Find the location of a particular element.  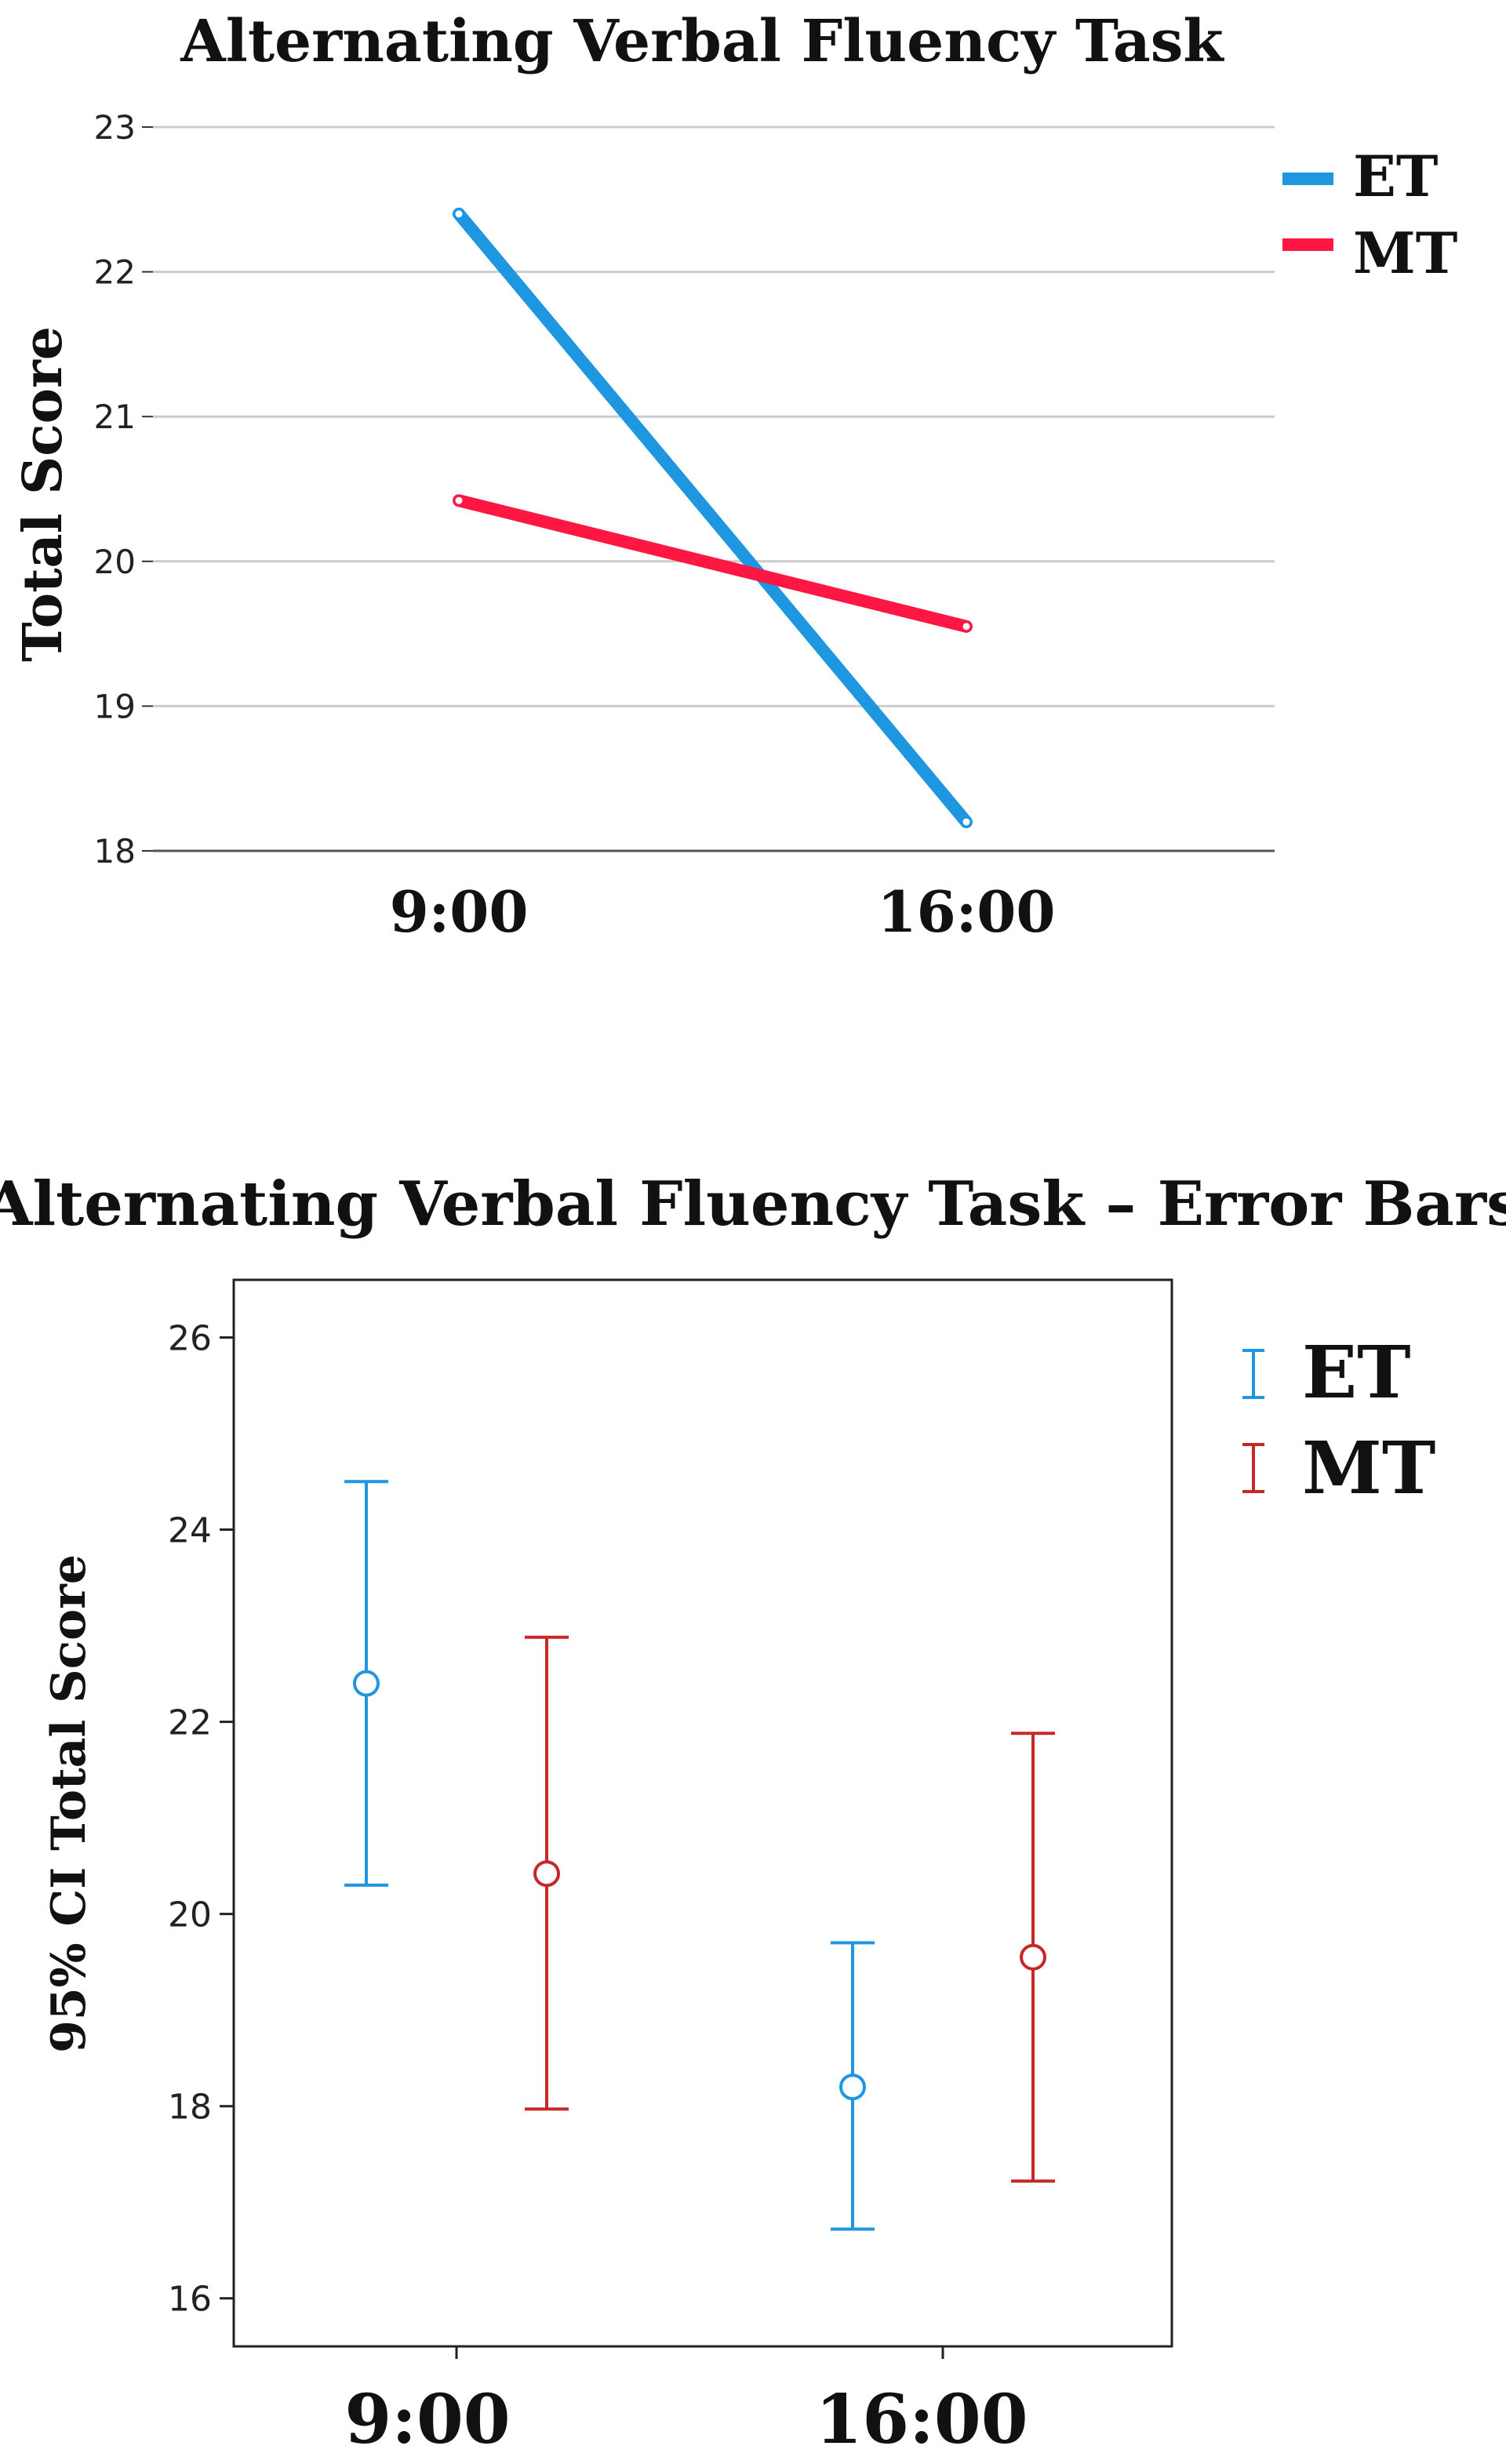

error-bar-chart-x-ticks is located at coordinates (700, 2352).